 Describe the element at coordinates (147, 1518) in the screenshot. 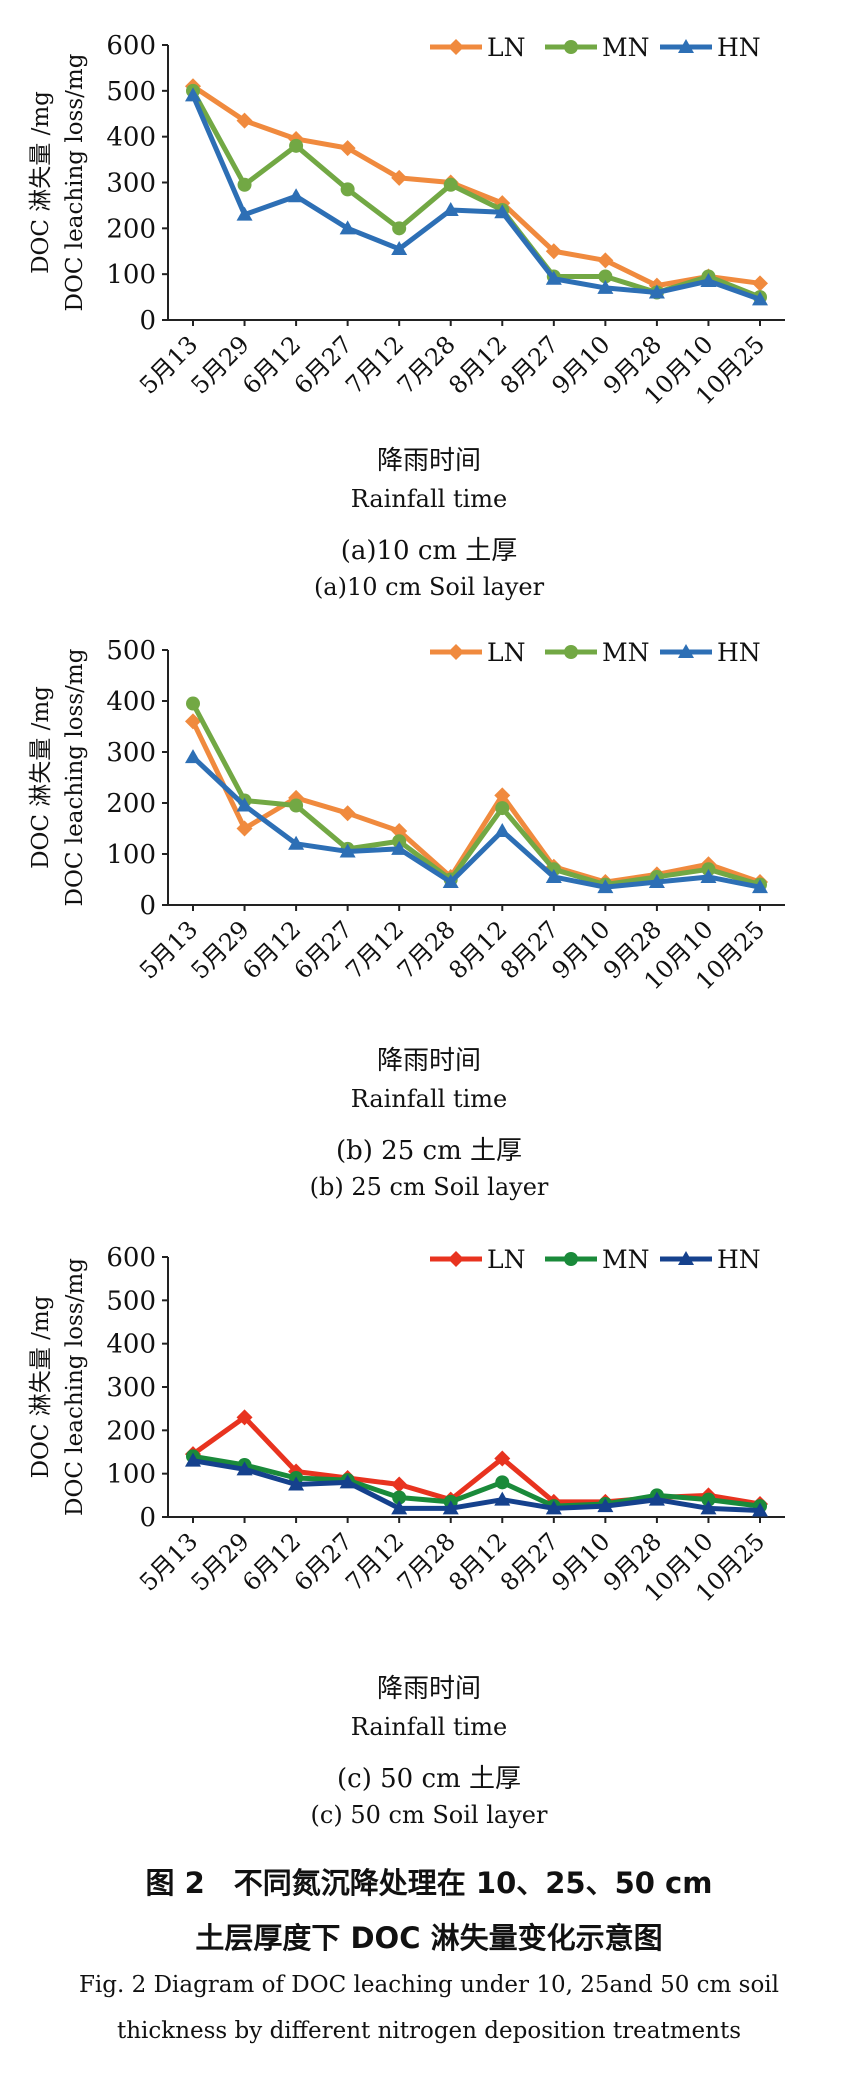

I see `y-tick-label: 0` at that location.